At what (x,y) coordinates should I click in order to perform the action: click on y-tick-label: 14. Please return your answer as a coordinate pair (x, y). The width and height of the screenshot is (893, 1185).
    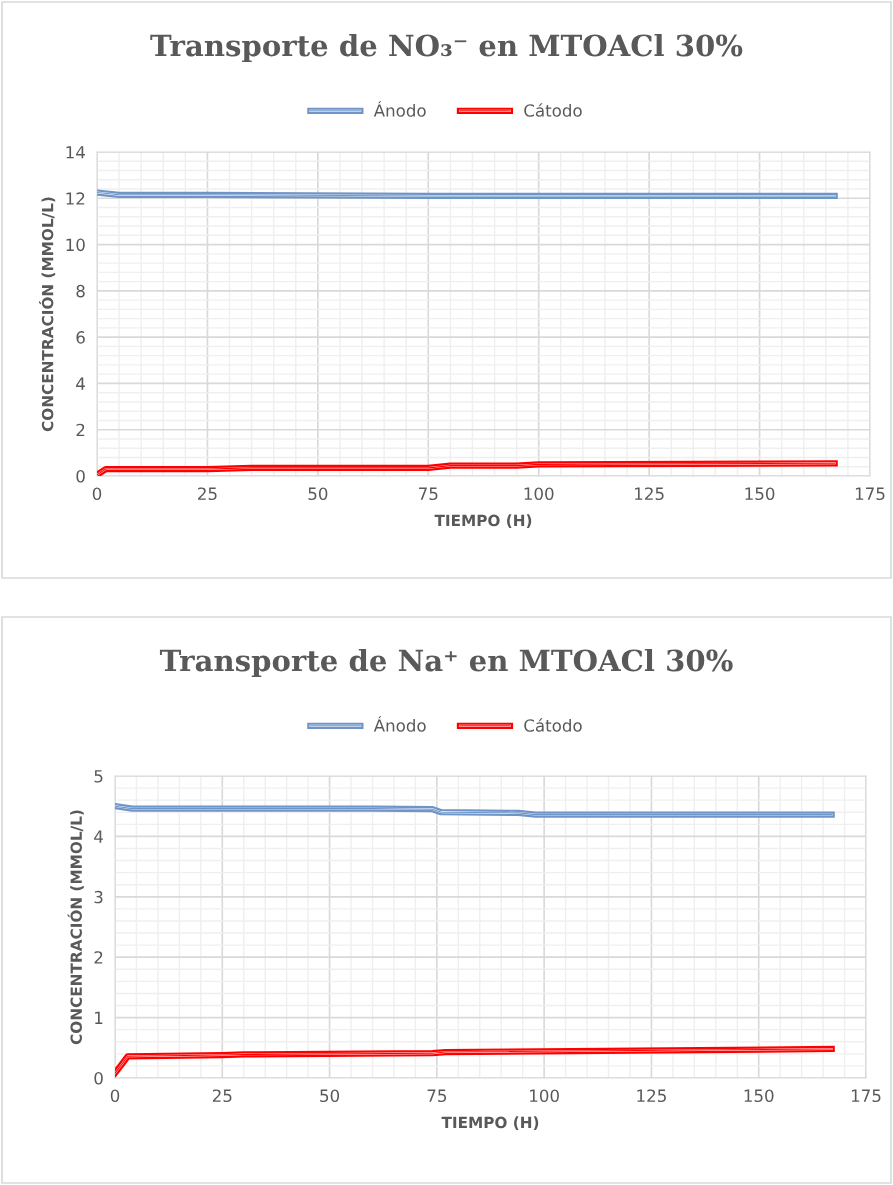
    Looking at the image, I should click on (75, 152).